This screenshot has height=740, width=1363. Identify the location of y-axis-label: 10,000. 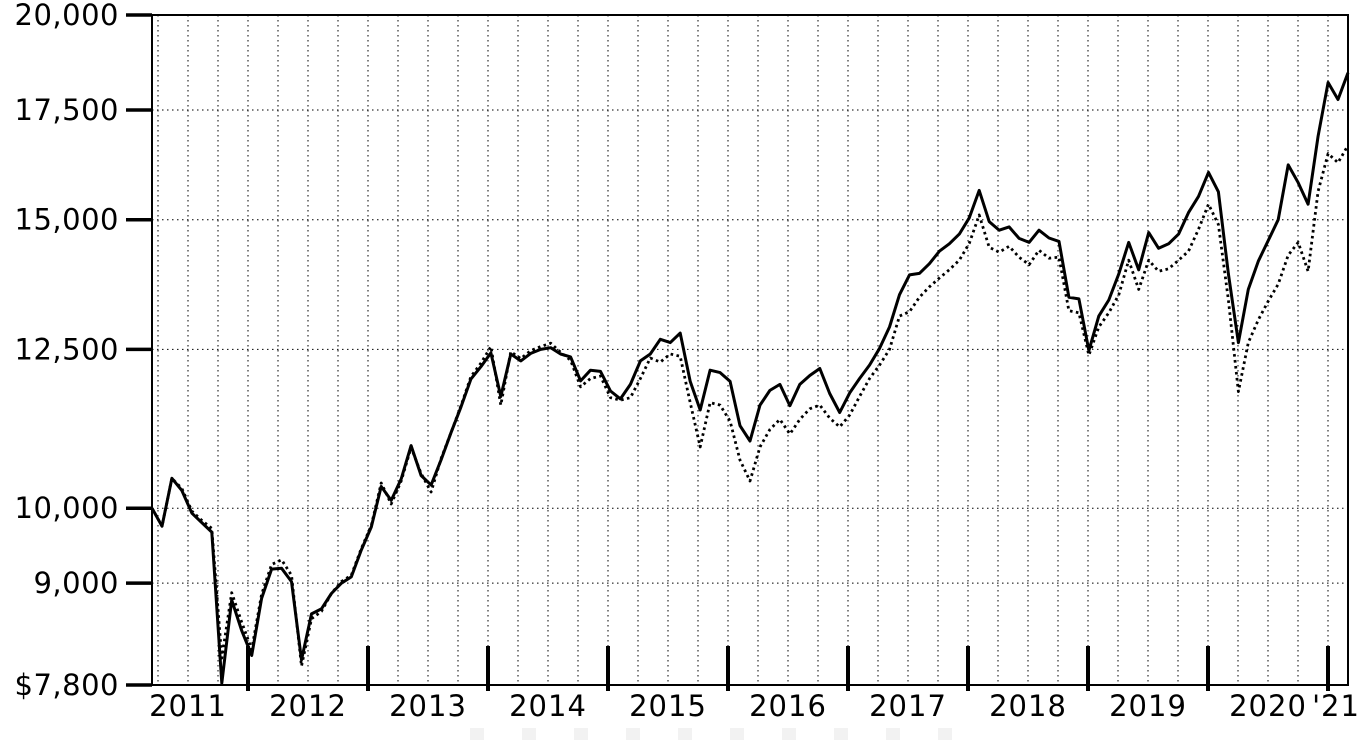
(67, 508).